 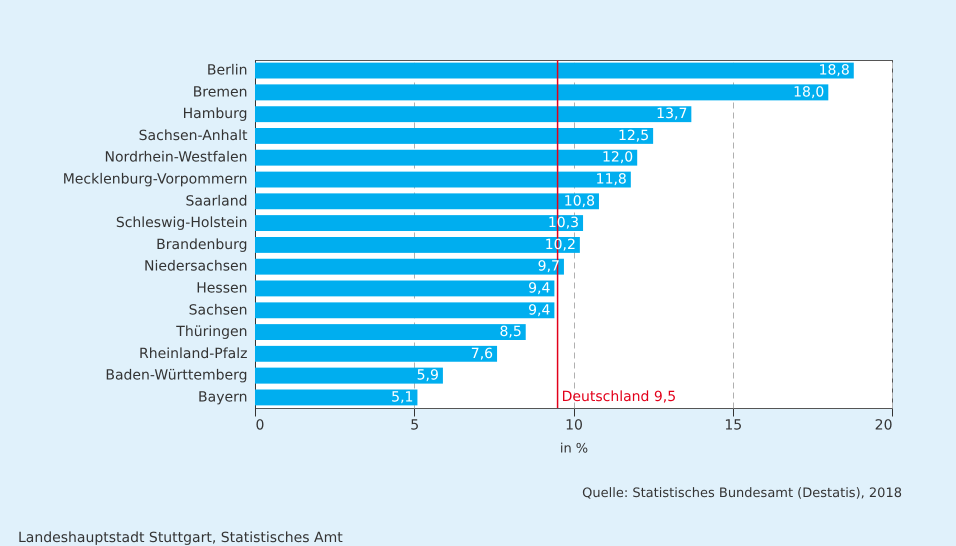 I want to click on ref-line-label: Deutschland 9,5, so click(x=619, y=397).